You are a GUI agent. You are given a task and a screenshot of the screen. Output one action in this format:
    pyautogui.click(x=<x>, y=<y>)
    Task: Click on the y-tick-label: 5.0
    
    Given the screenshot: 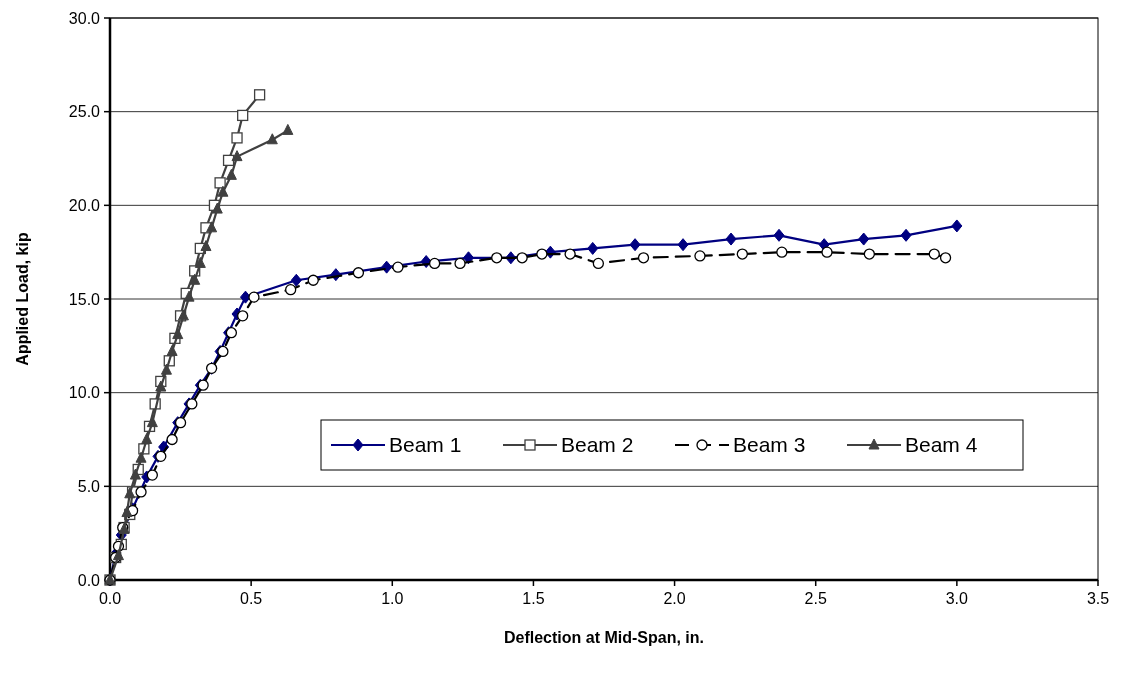 What is the action you would take?
    pyautogui.click(x=89, y=486)
    